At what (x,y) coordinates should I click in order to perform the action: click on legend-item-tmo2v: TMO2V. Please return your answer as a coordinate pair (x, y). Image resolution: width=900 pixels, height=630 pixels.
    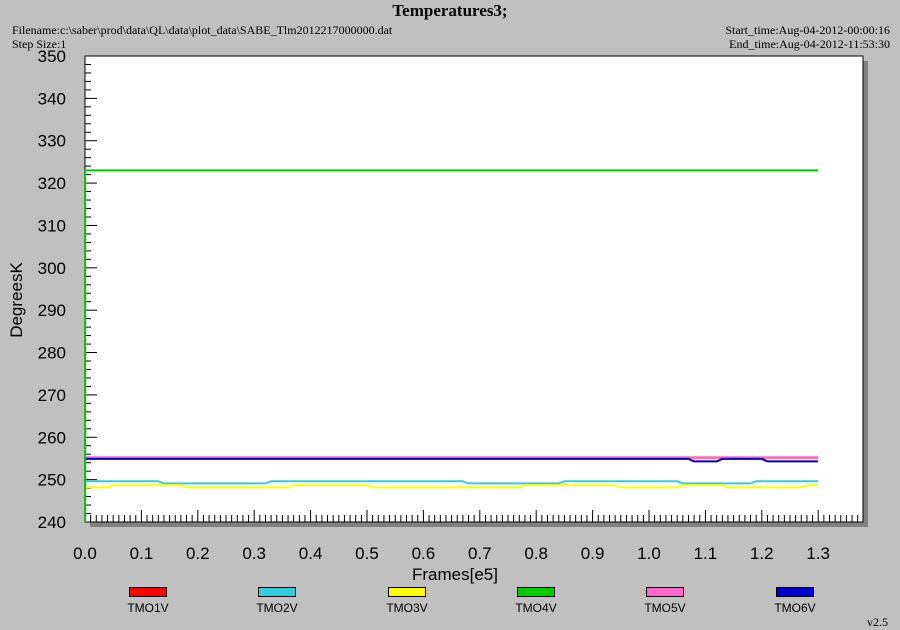
    Looking at the image, I should click on (277, 600).